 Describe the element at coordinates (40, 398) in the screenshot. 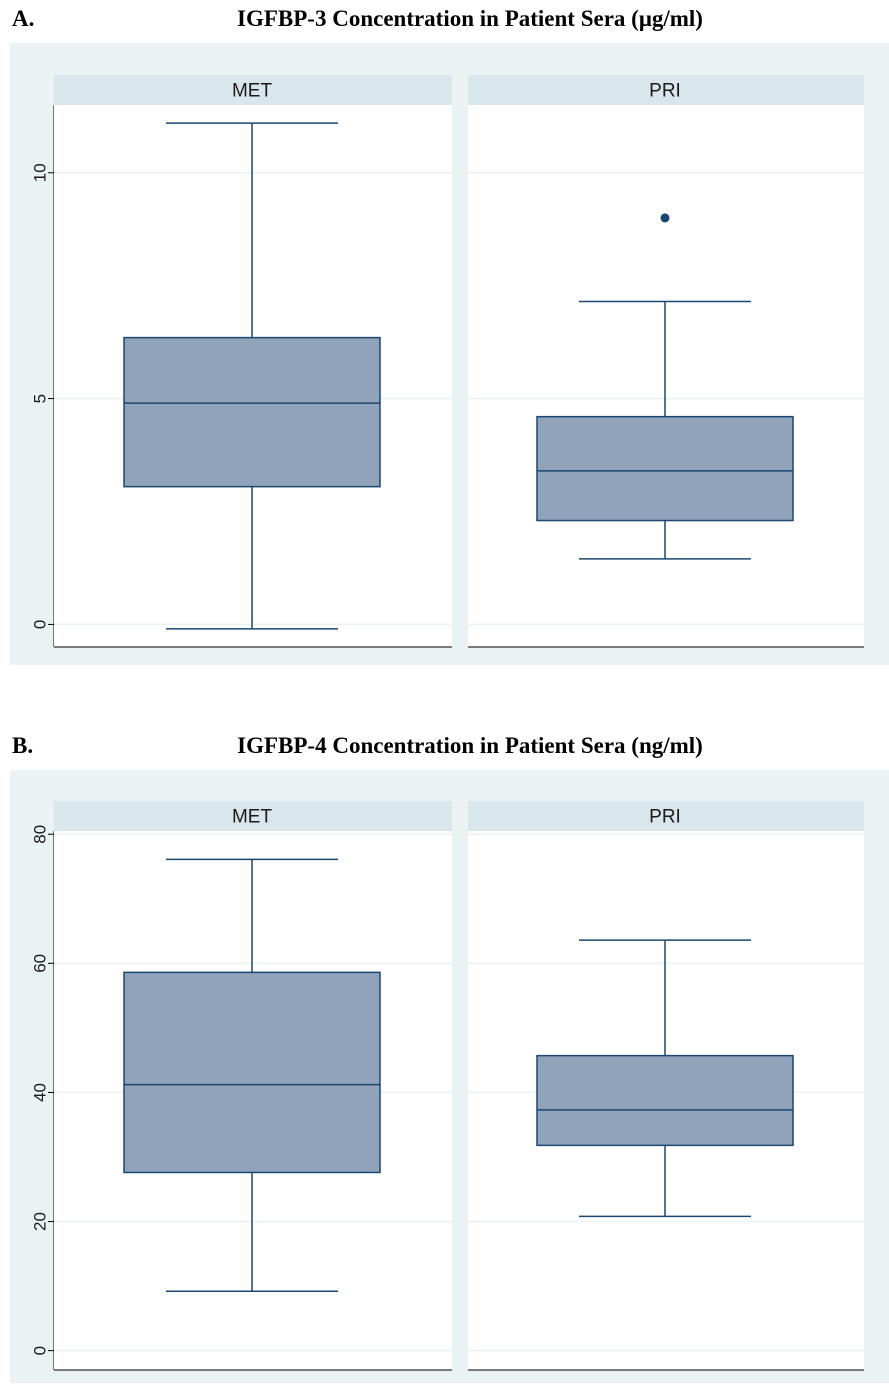

I see `y-tick-label: 5` at that location.